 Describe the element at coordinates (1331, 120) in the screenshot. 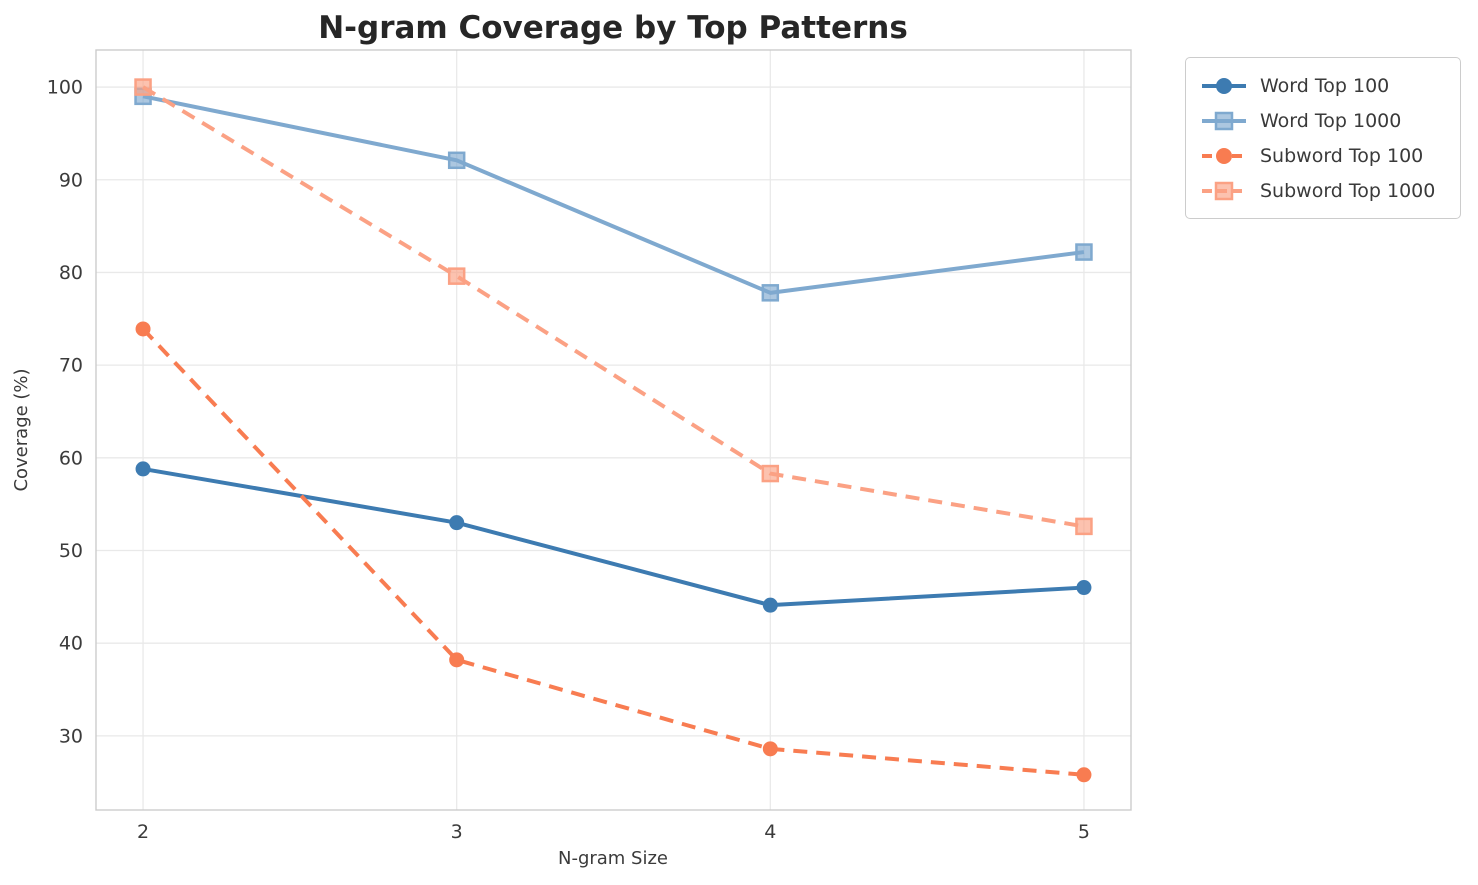

I see `legend-label: Word Top 1000` at that location.